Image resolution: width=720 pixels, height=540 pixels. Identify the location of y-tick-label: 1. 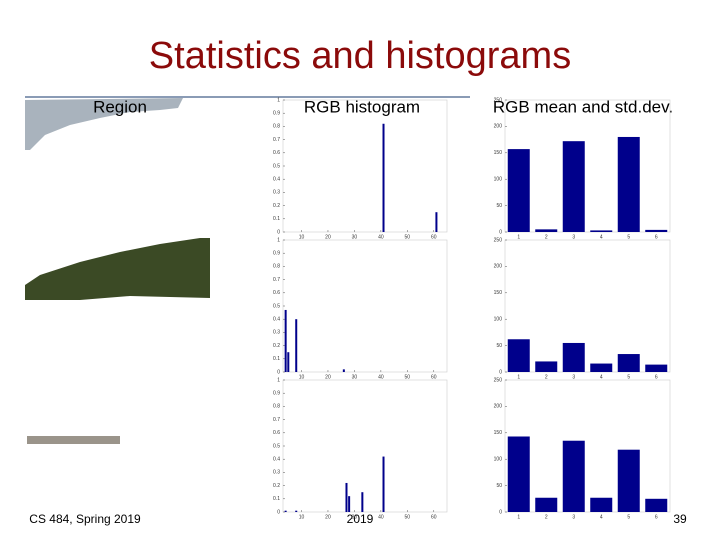
(278, 100).